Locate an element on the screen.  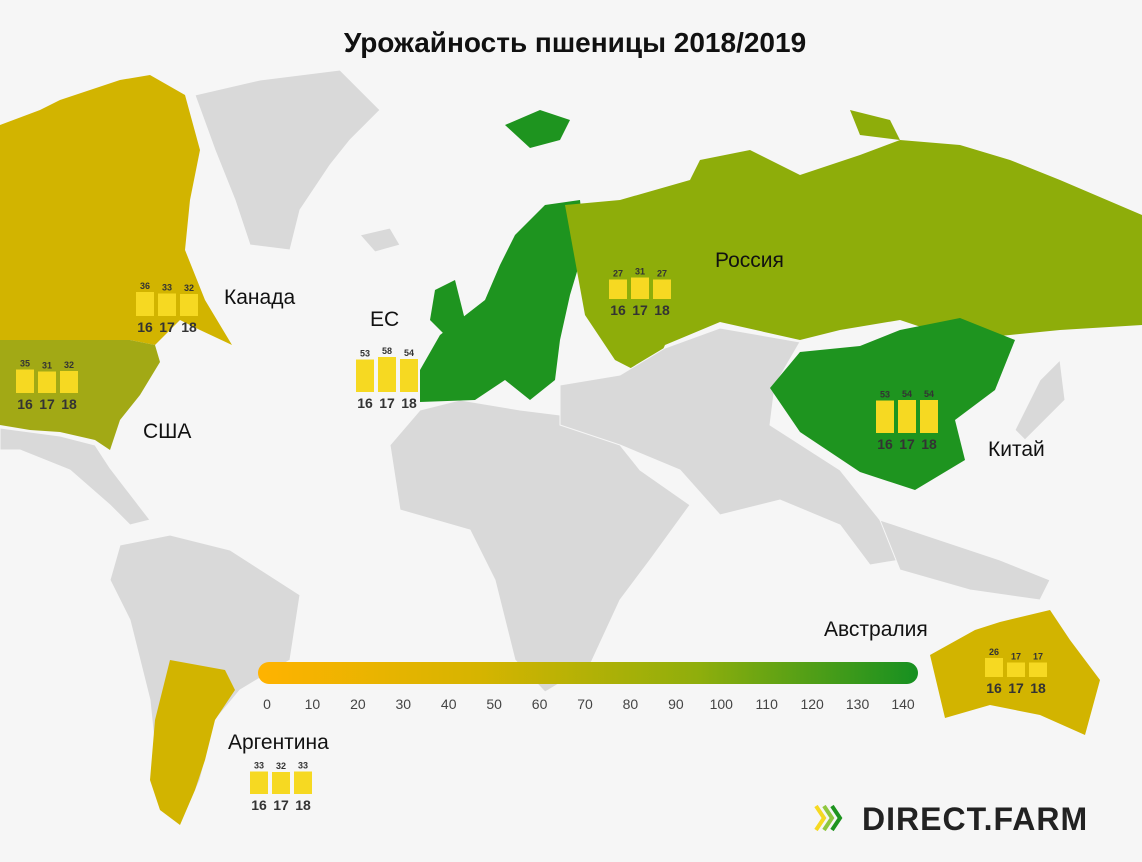
region: Россия 27 16 31 17 27 18 is located at coordinates (696, 283).